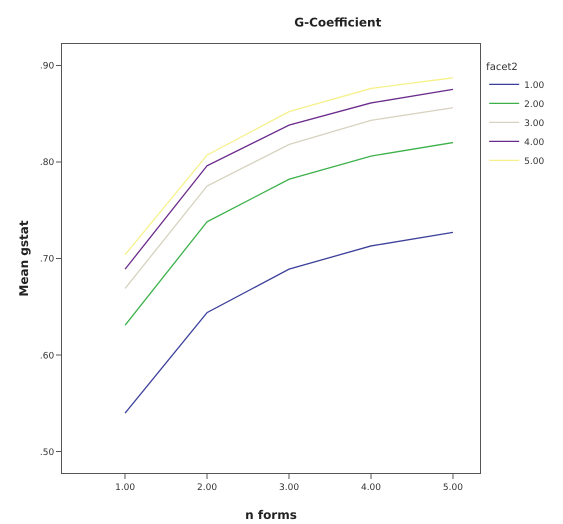 Image resolution: width=563 pixels, height=524 pixels. I want to click on x-tick-label: 5.00, so click(453, 487).